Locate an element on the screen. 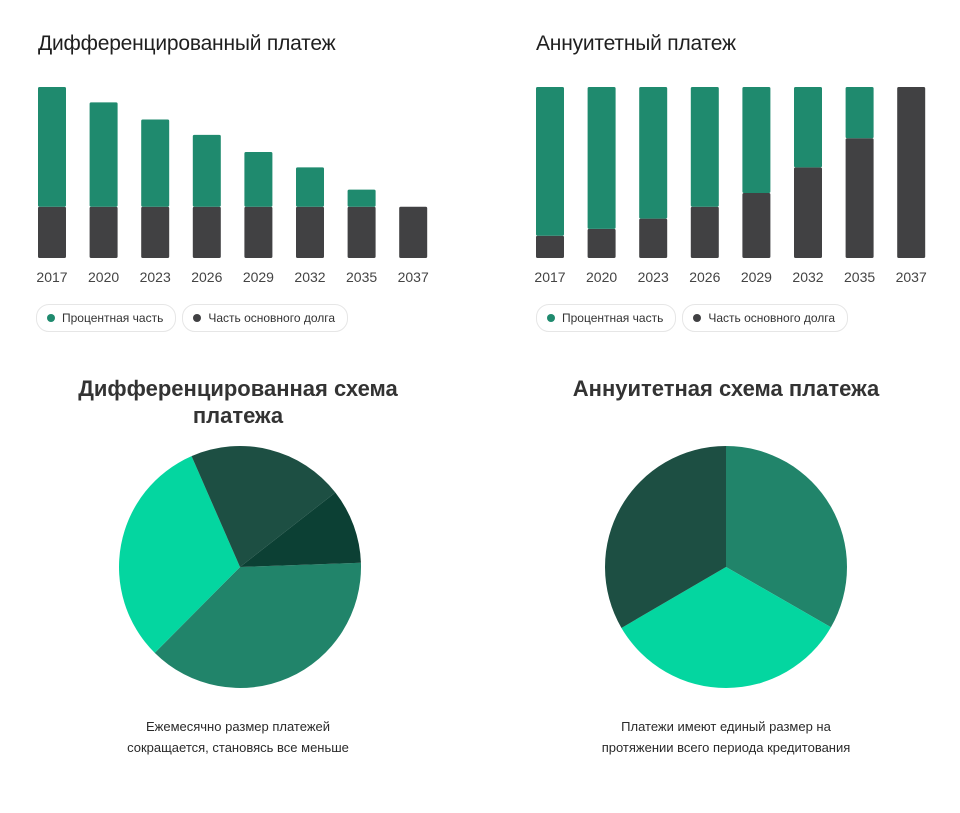 The width and height of the screenshot is (960, 813). pie-title-annuity: Аннуитетная схема платежа is located at coordinates (726, 388).